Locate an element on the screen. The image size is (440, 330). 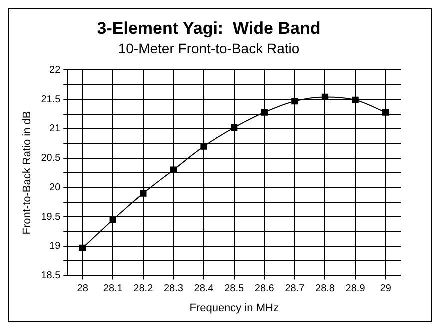
x-axis-title: Frequency in MHz is located at coordinates (234, 308).